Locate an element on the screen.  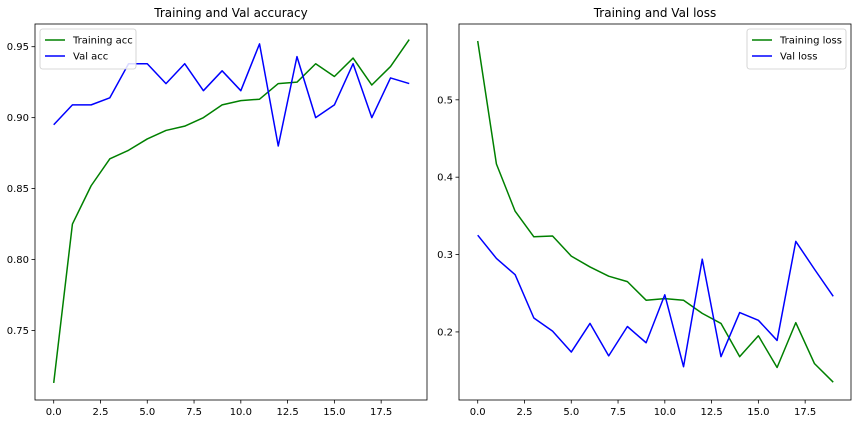
accuracy-legend: Training acc Val acc is located at coordinates (88, 49).